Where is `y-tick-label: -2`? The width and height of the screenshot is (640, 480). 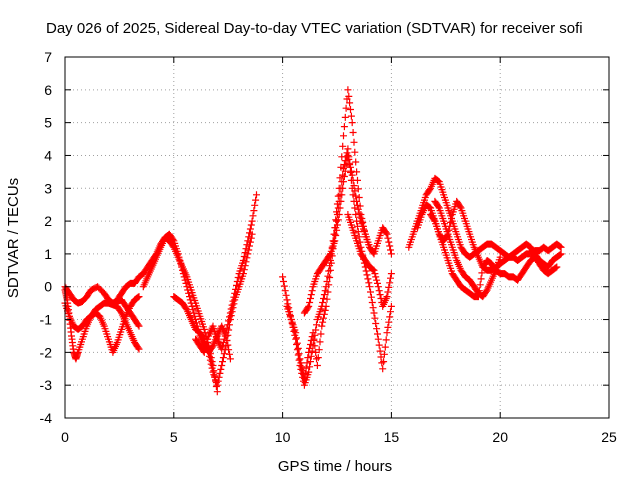 y-tick-label: -2 is located at coordinates (46, 352).